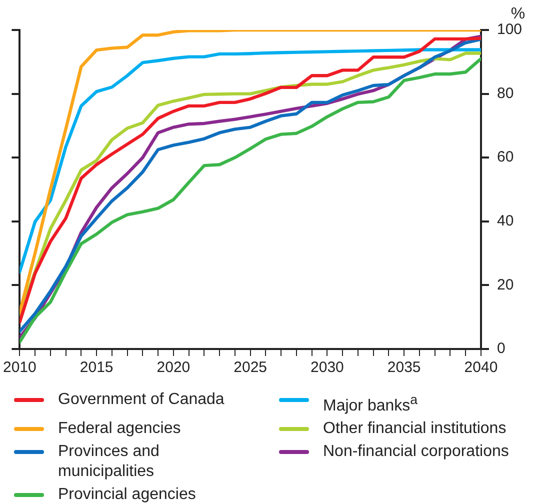 This screenshot has height=503, width=534. What do you see at coordinates (481, 367) in the screenshot?
I see `x-tick-label: 2040` at bounding box center [481, 367].